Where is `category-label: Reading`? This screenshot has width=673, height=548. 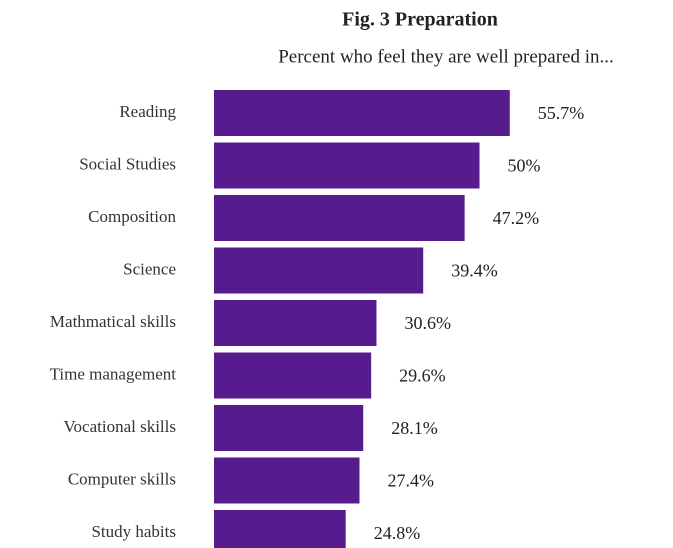 category-label: Reading is located at coordinates (147, 111).